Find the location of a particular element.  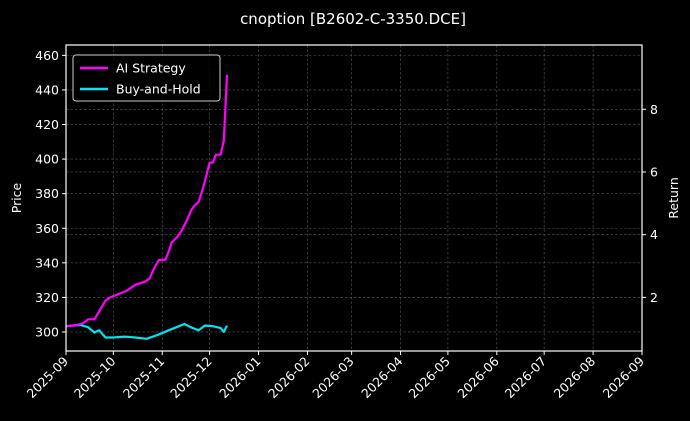

chart-title: cnoption [B2602-C-3350.DCE] is located at coordinates (353, 19).